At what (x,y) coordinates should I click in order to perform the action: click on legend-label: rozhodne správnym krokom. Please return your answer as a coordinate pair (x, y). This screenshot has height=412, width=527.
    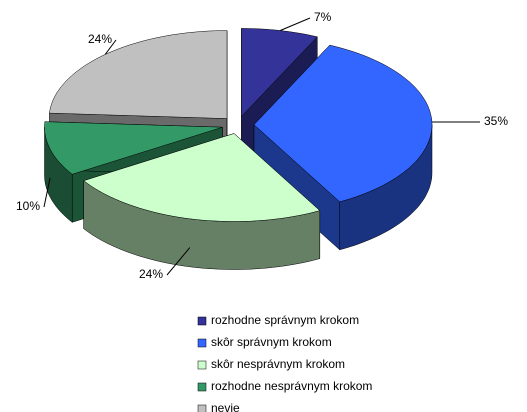
    Looking at the image, I should click on (285, 320).